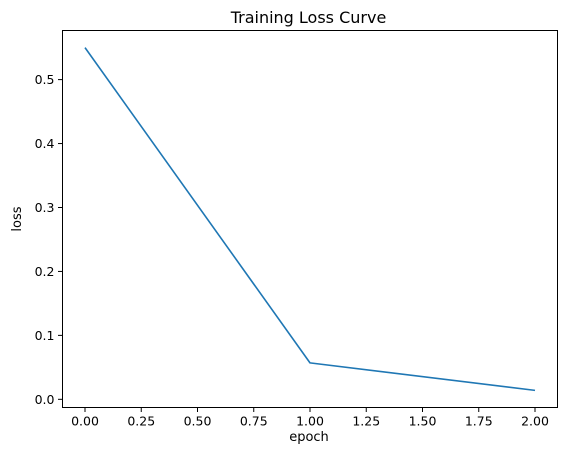 The height and width of the screenshot is (455, 567). I want to click on x-tick-label: 0.25, so click(141, 421).